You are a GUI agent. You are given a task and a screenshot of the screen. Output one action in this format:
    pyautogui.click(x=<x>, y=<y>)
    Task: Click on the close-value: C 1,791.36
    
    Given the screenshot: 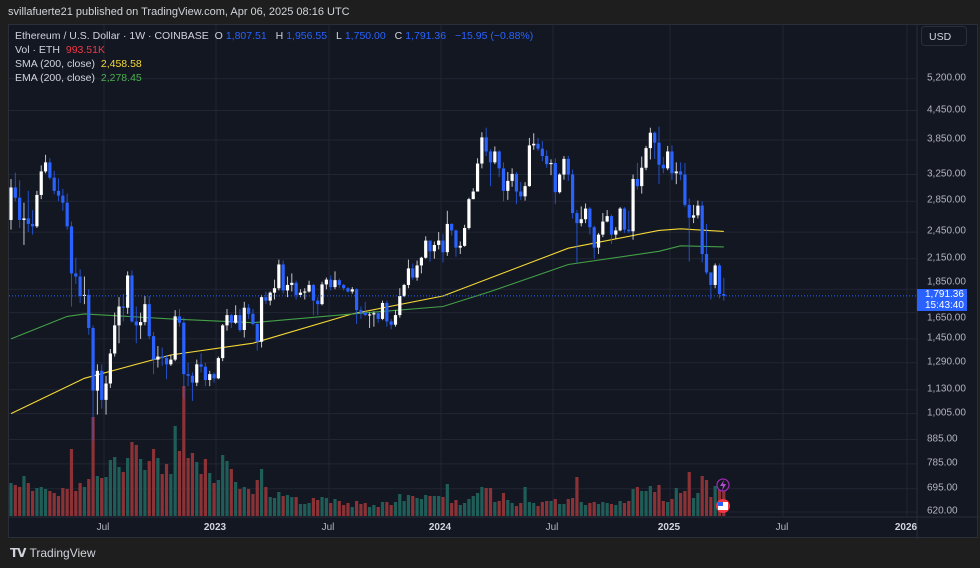 What is the action you would take?
    pyautogui.click(x=422, y=36)
    